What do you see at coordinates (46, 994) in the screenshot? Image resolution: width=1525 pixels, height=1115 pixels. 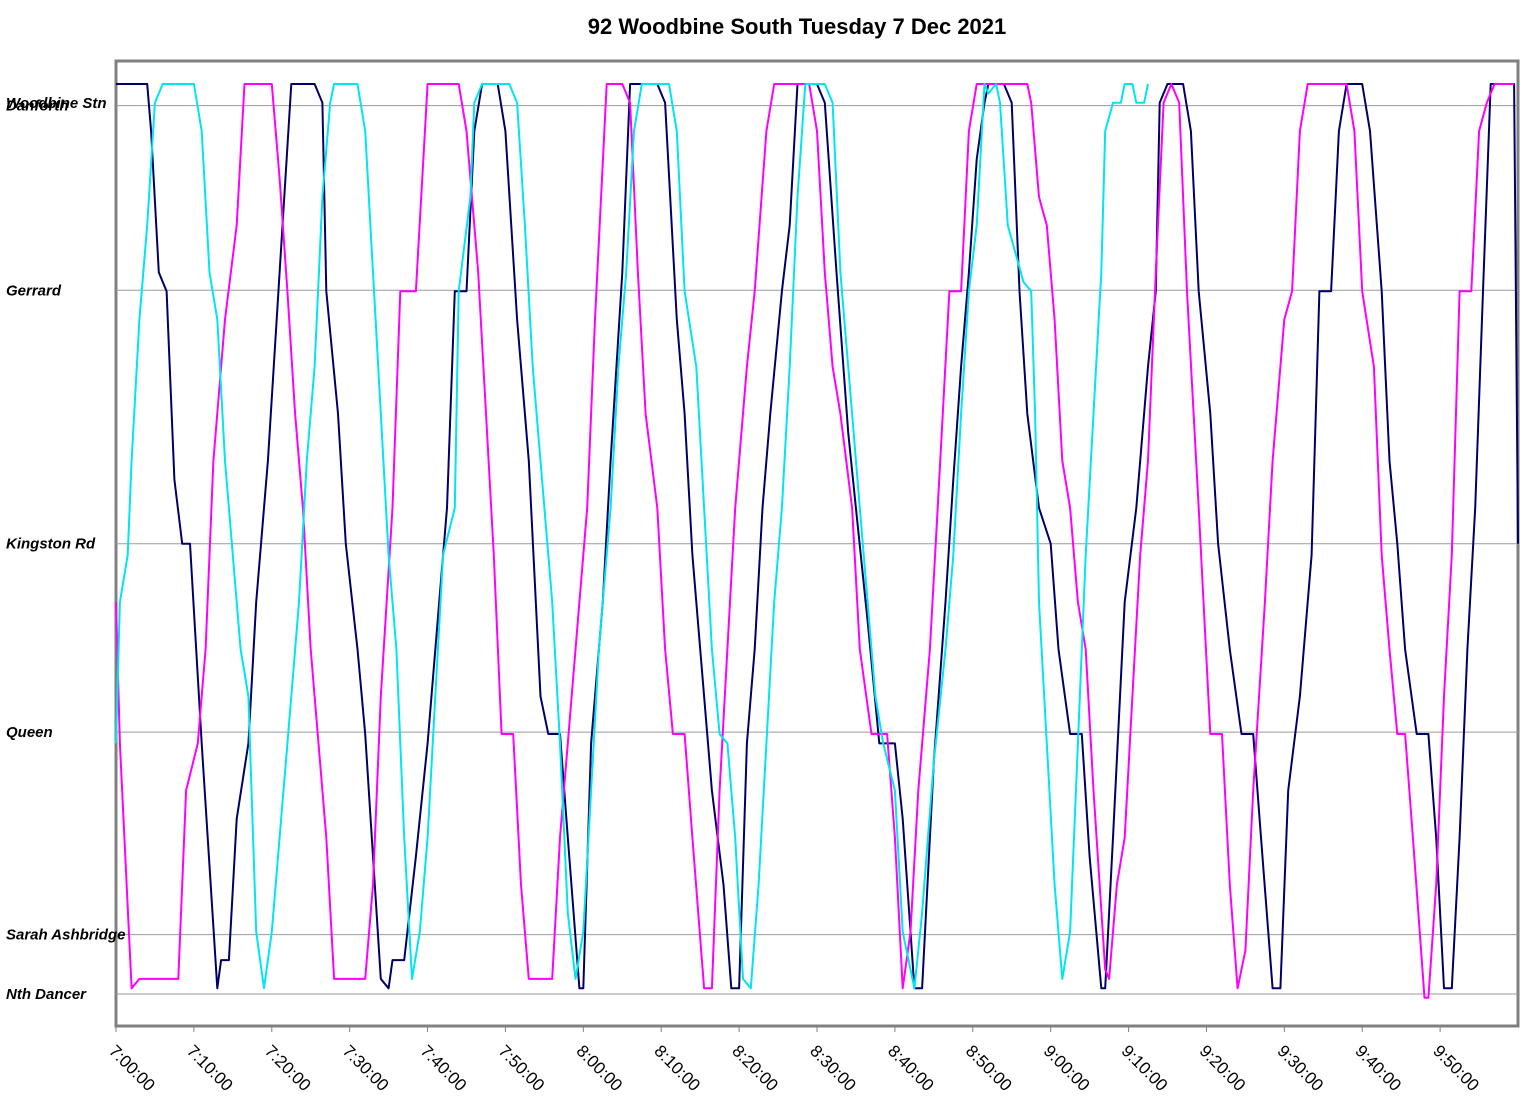 I see `stop-label-nth-dancer: Nth Dancer` at bounding box center [46, 994].